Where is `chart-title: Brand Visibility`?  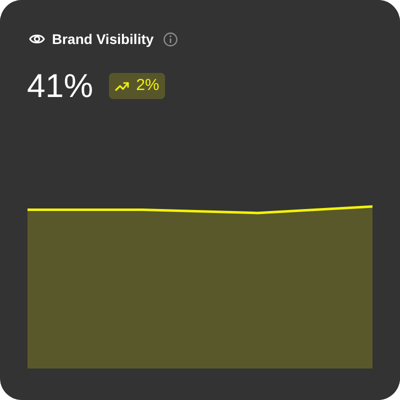 chart-title: Brand Visibility is located at coordinates (103, 39).